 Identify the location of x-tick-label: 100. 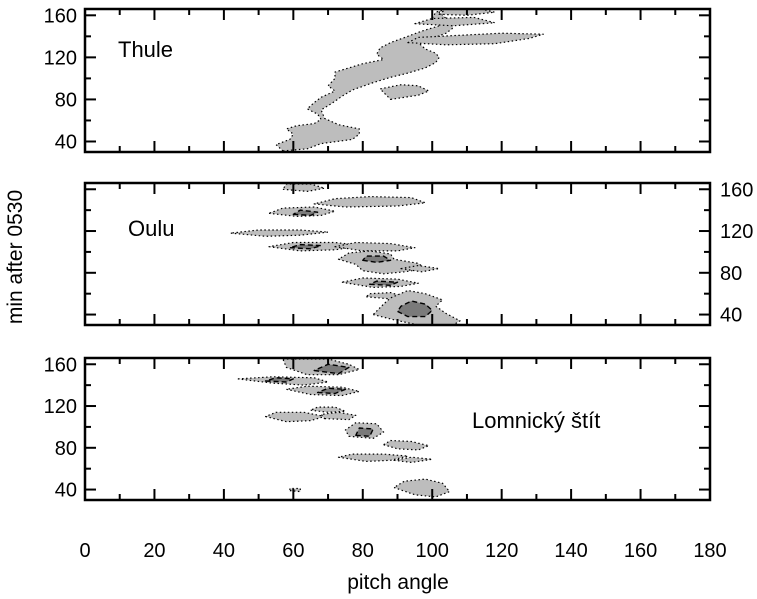
(432, 551).